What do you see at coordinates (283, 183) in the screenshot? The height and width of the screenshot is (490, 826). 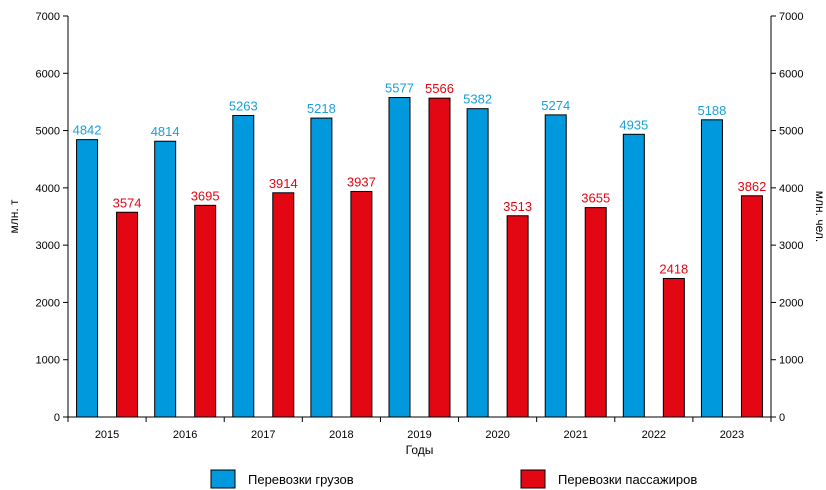 I see `value-label-passengers: 3914` at bounding box center [283, 183].